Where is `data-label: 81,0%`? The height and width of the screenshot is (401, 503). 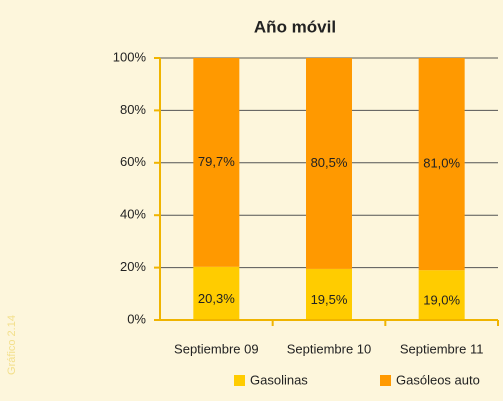
data-label: 81,0% is located at coordinates (441, 163).